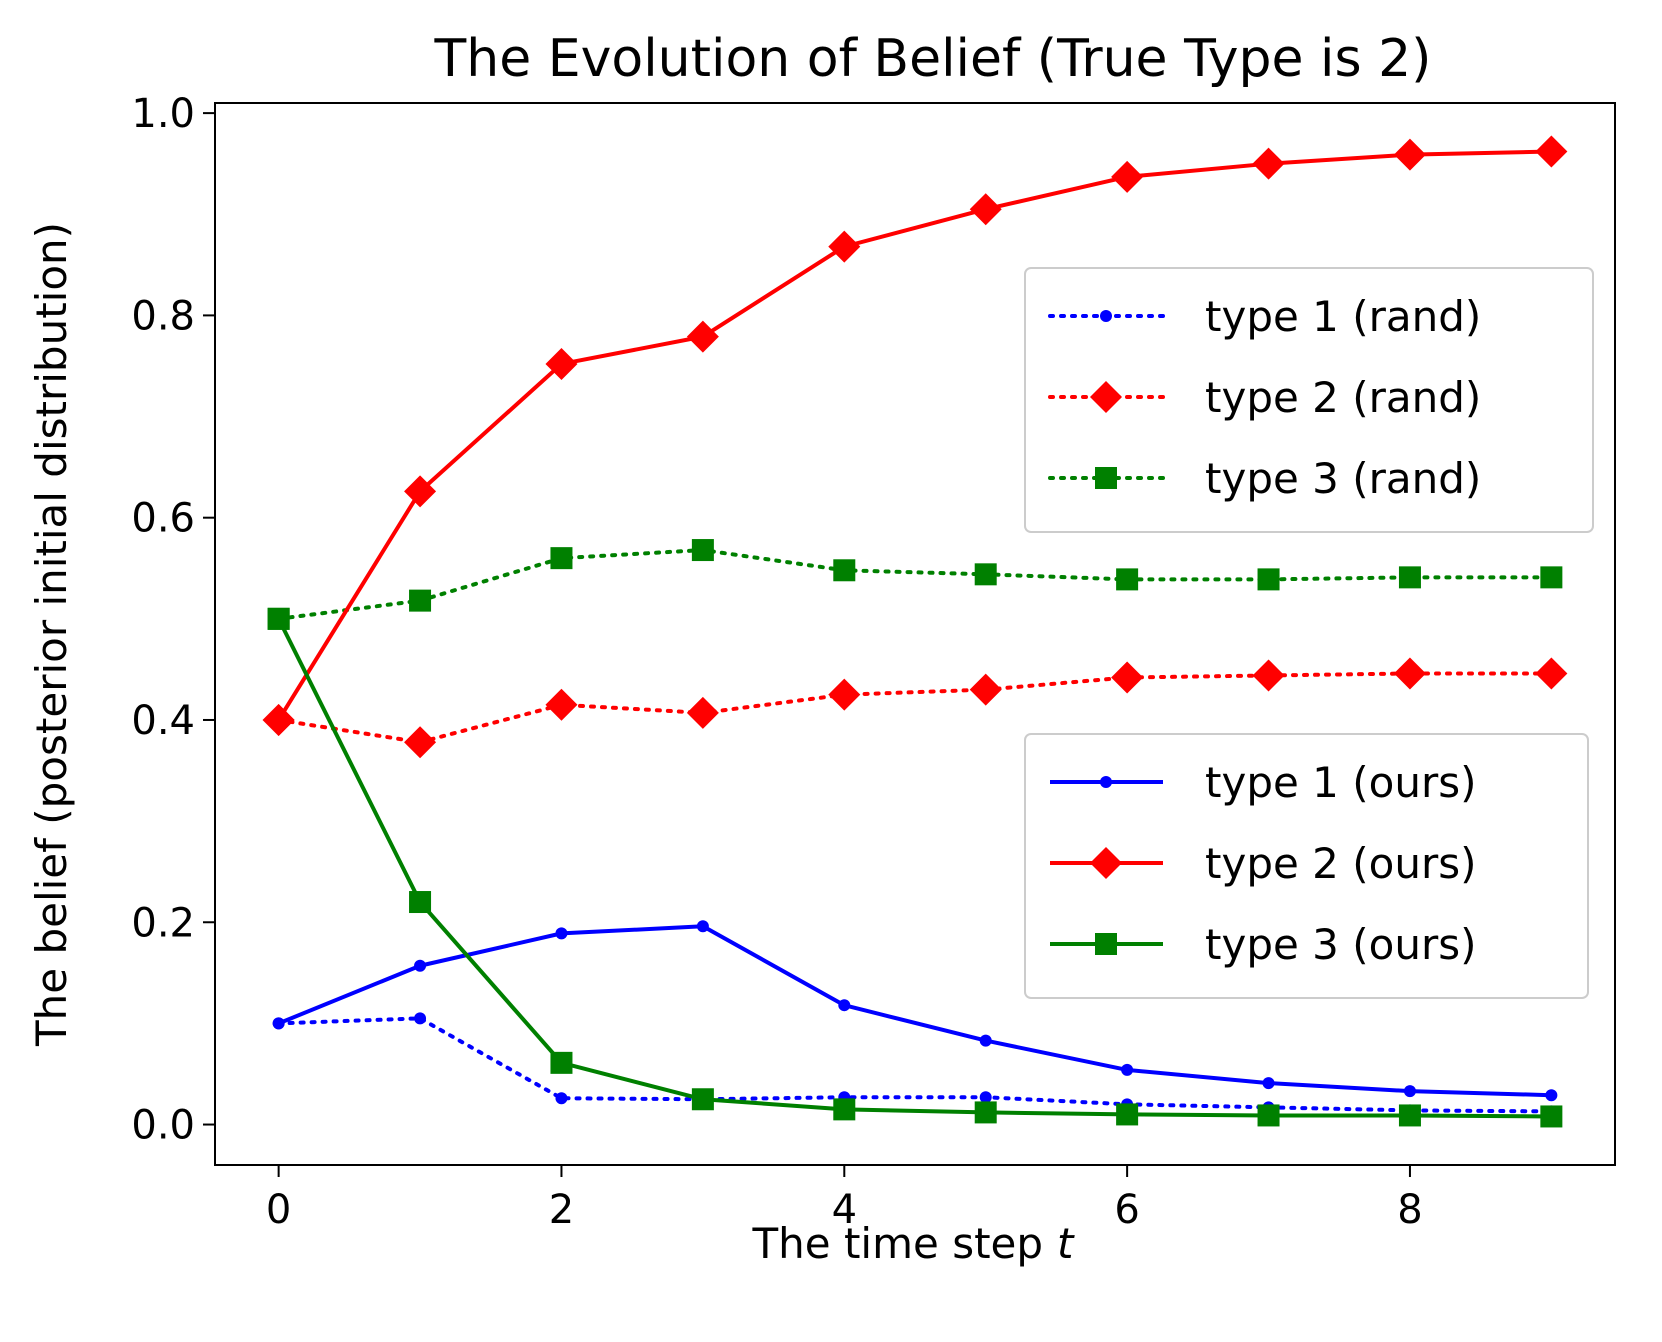  What do you see at coordinates (933, 59) in the screenshot?
I see `chart-title: The Evolution of Belief (True Type is 2)` at bounding box center [933, 59].